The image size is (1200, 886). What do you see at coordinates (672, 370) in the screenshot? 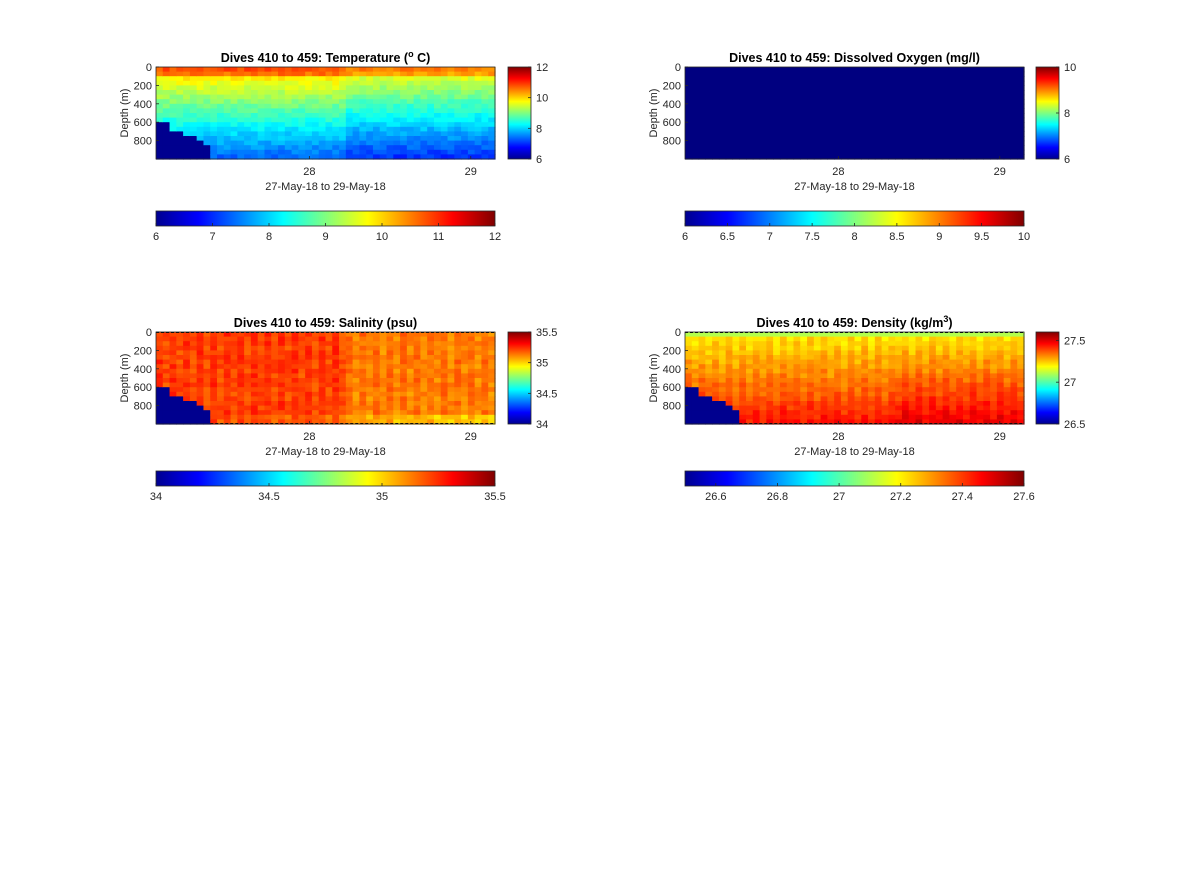
I see `y-tick-label: 400` at bounding box center [672, 370].